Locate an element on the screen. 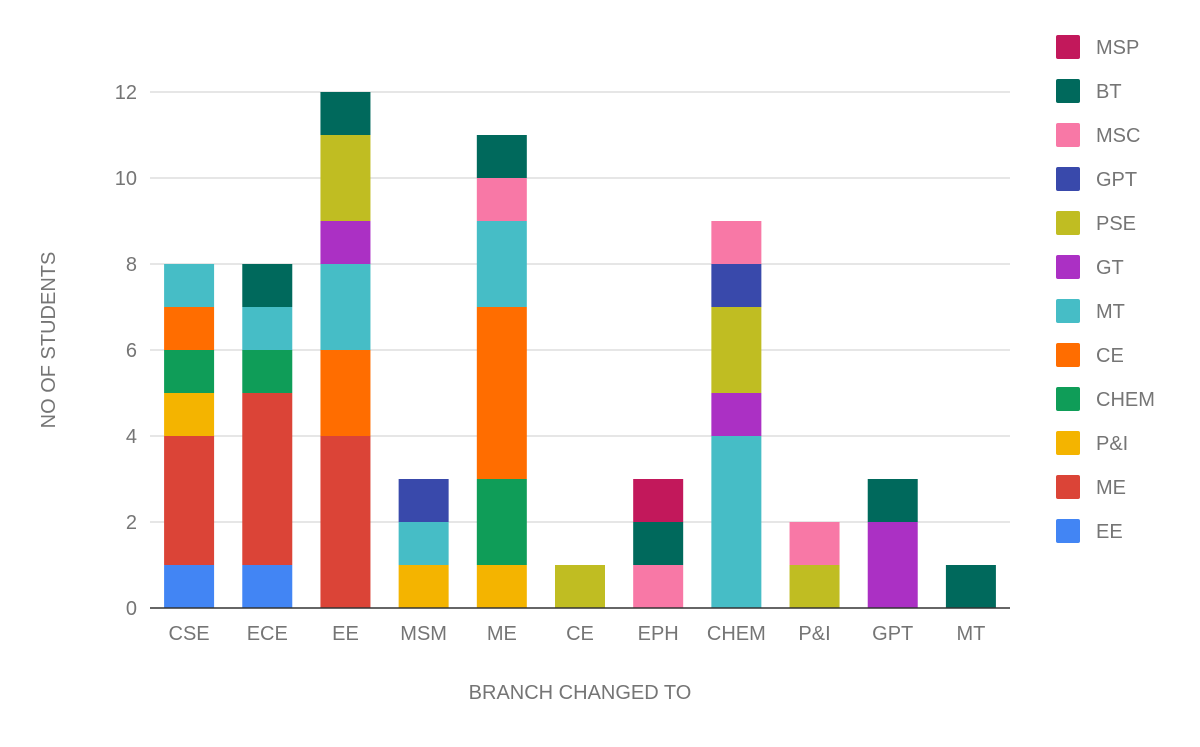 This screenshot has height=747, width=1200. legend-label: GPT is located at coordinates (1116, 180).